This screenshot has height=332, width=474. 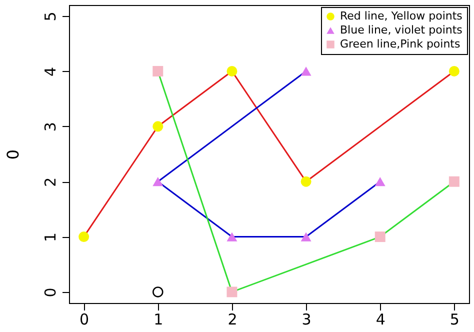 What do you see at coordinates (401, 30) in the screenshot?
I see `legend-label: Blue line, violet points` at bounding box center [401, 30].